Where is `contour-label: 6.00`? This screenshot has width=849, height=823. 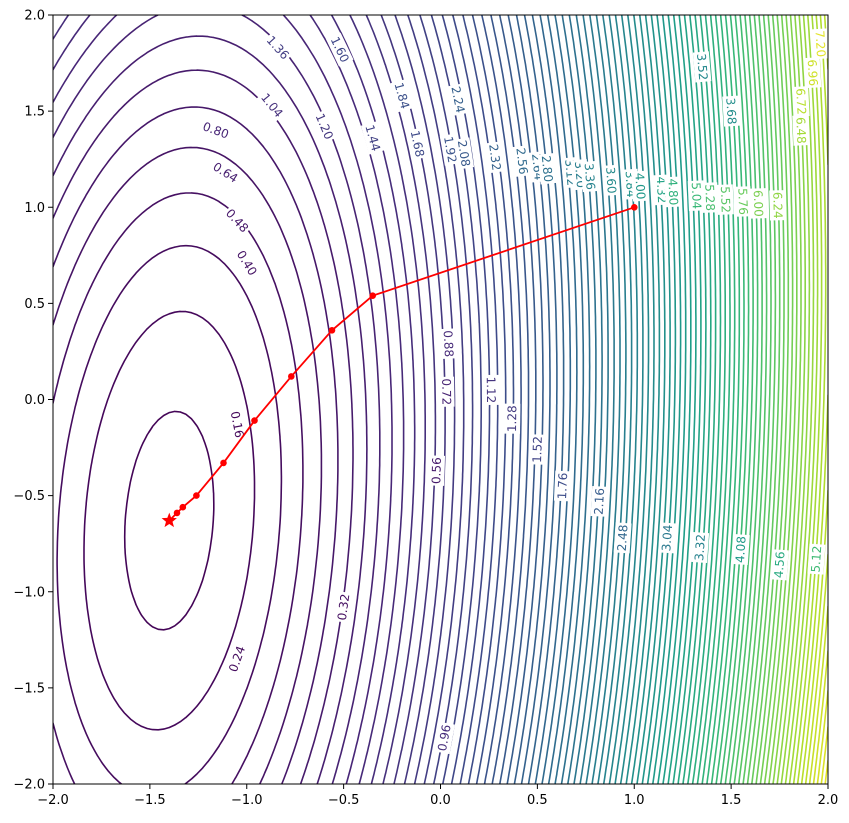
contour-label: 6.00 is located at coordinates (758, 203).